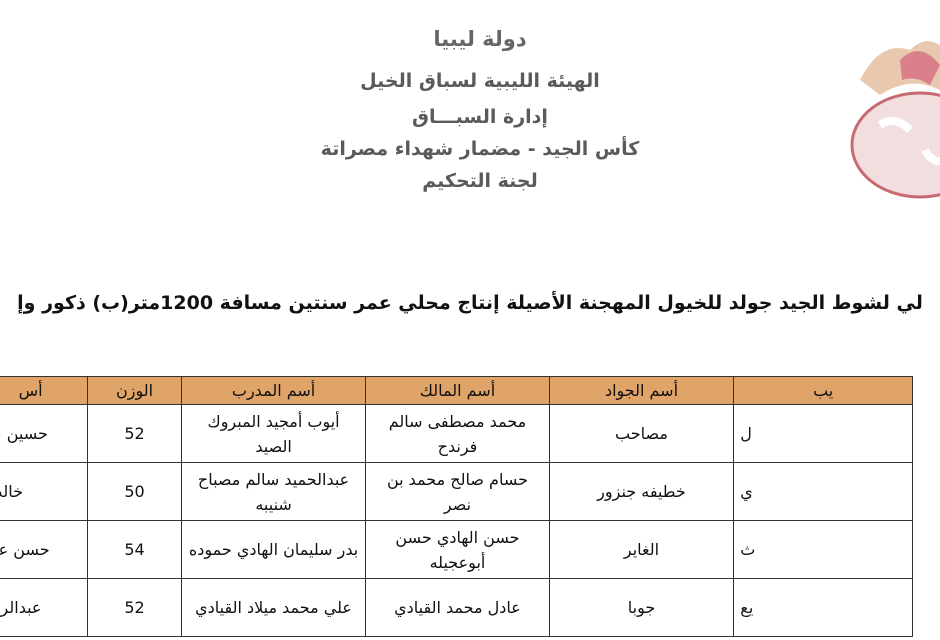 The height and width of the screenshot is (640, 940). What do you see at coordinates (134, 549) in the screenshot?
I see `table-cell: 54` at bounding box center [134, 549].